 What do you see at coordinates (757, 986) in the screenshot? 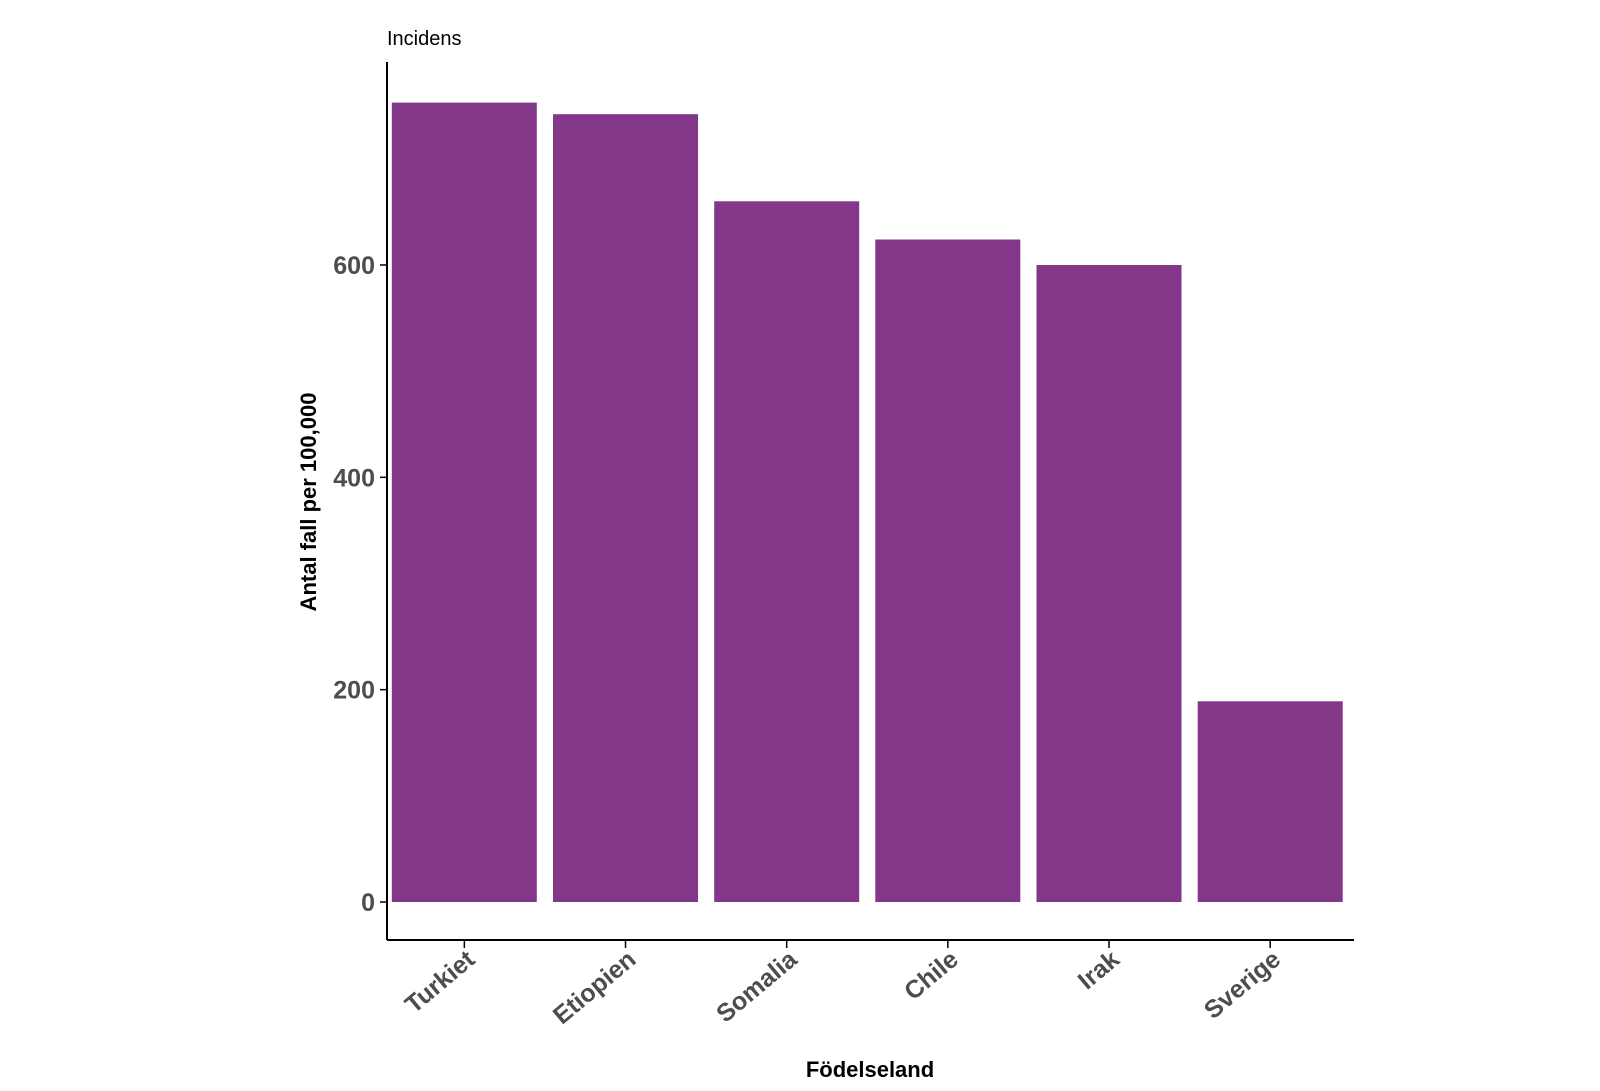
I see `x-tick-label: Somalia` at bounding box center [757, 986].